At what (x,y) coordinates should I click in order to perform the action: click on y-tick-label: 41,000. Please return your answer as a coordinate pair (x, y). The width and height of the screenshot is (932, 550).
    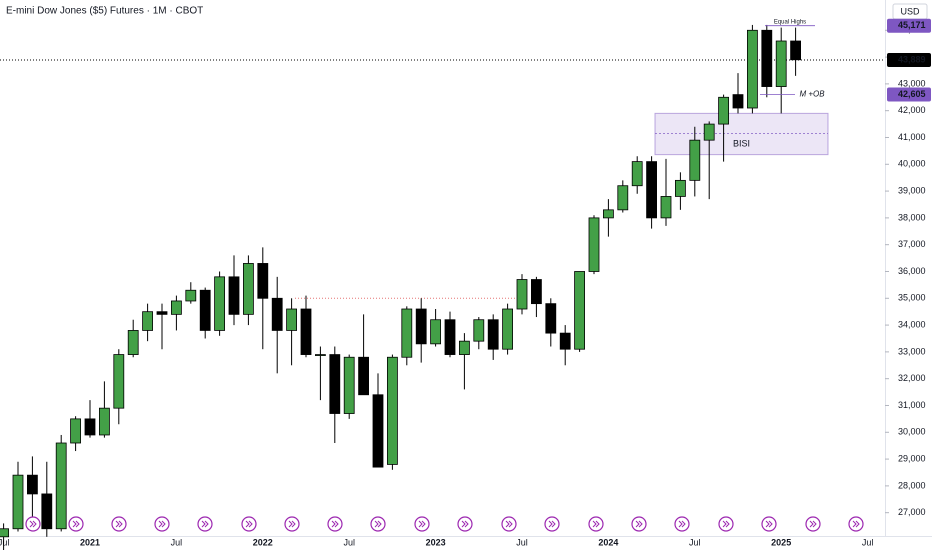
    Looking at the image, I should click on (912, 137).